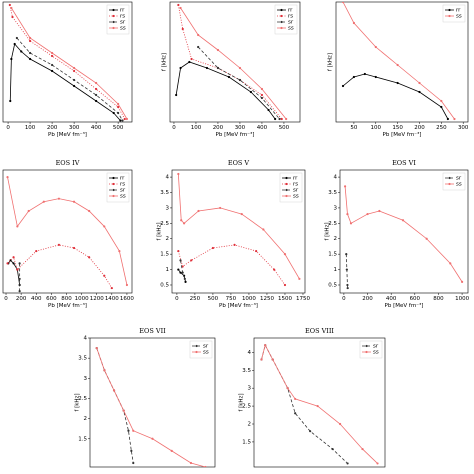  I want to click on x-tick-label: 1400, so click(112, 299).